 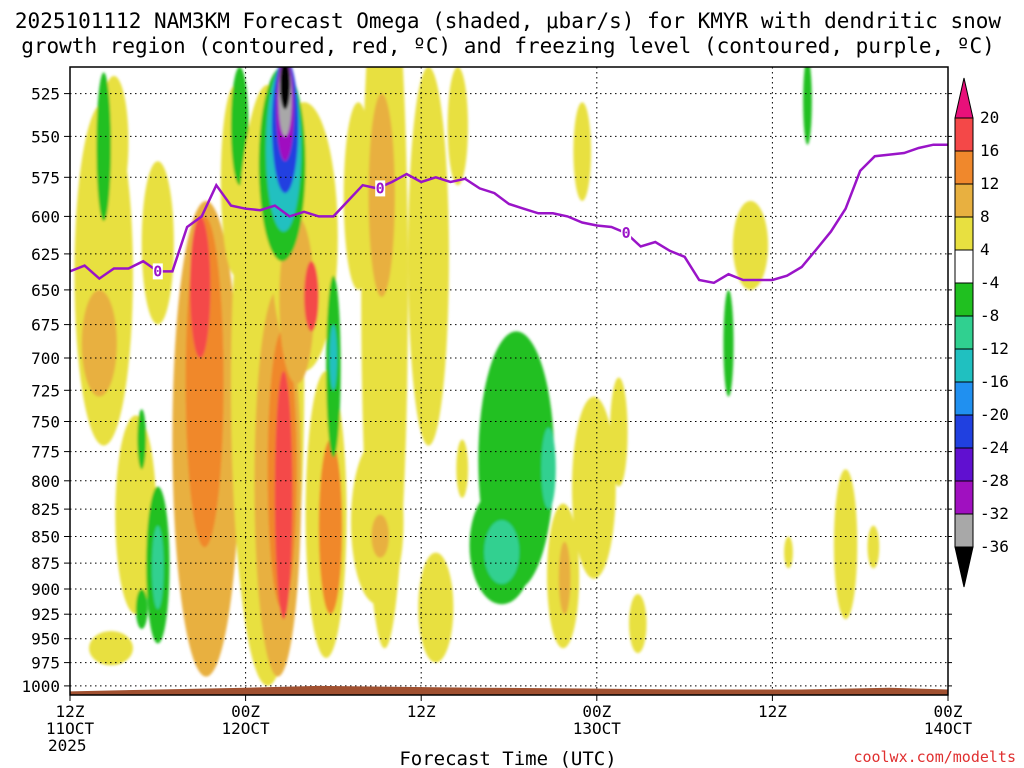 I want to click on x-tick-label-36-1: 13OCT, so click(x=597, y=728).